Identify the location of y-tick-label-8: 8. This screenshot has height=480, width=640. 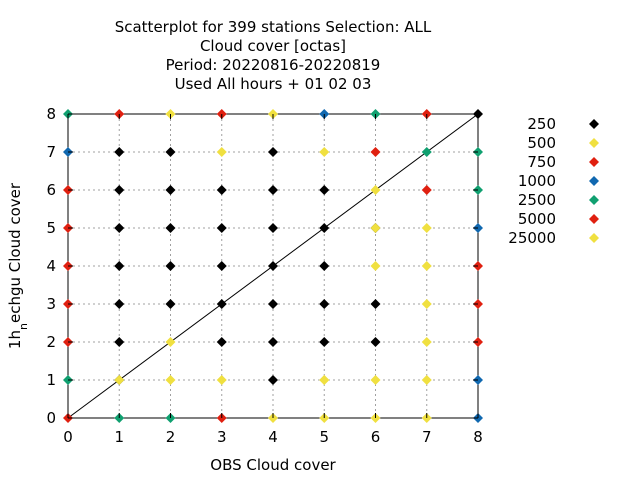
(51, 114).